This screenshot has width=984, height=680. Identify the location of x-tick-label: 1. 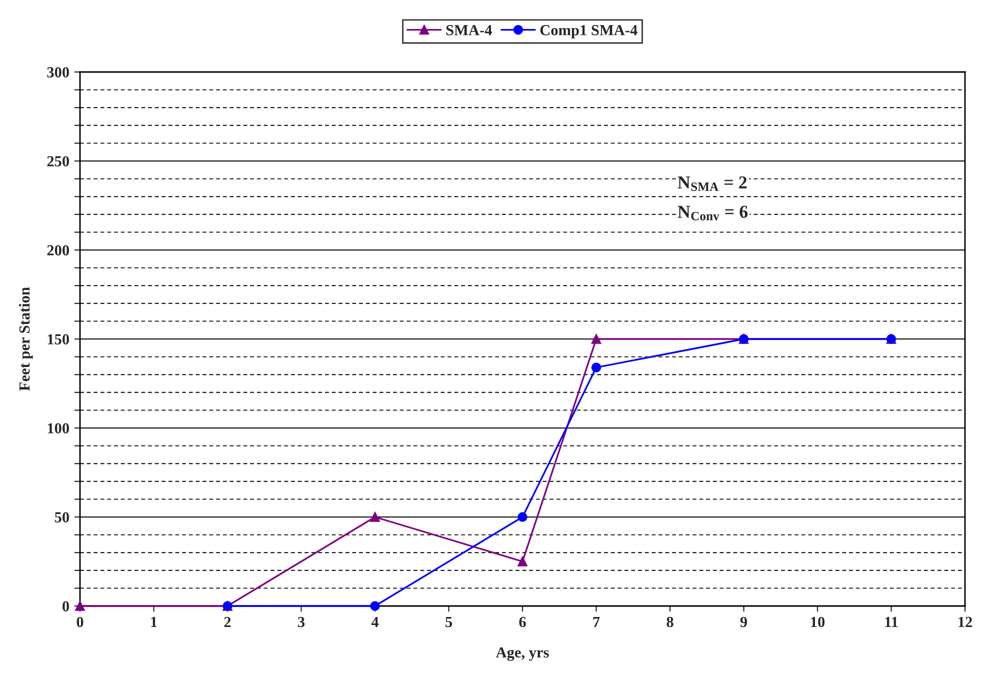
(154, 622).